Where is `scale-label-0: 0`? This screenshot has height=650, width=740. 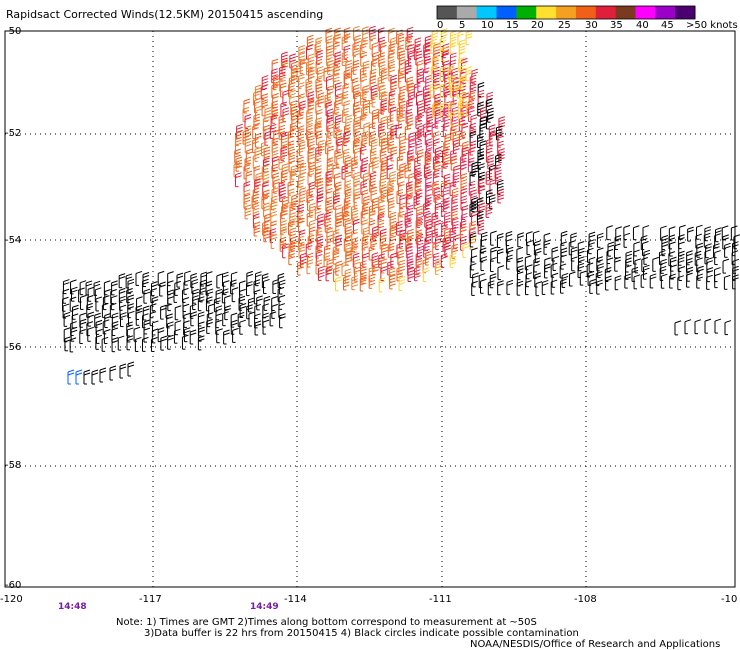
scale-label-0: 0 is located at coordinates (440, 25).